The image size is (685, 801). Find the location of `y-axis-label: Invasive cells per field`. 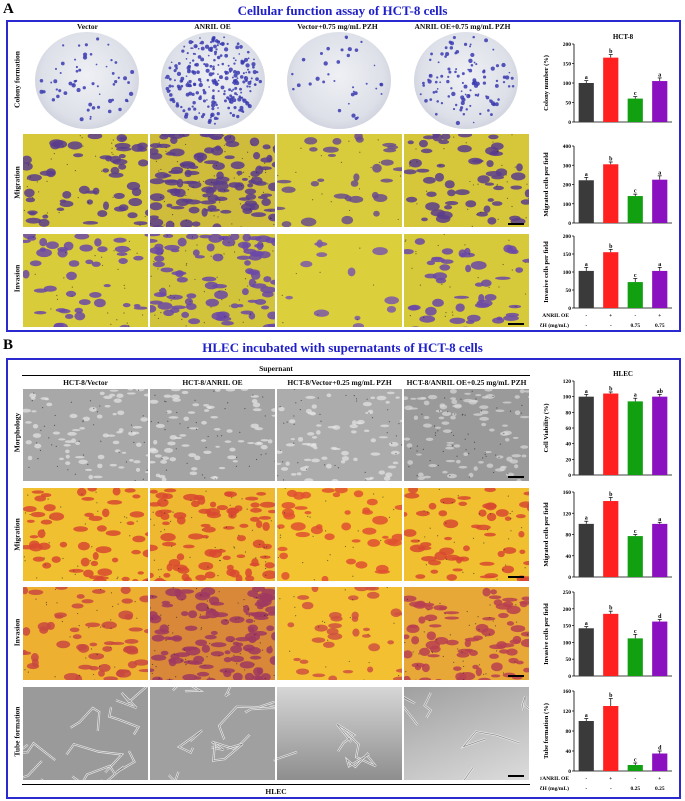

y-axis-label: Invasive cells per field is located at coordinates (546, 634).